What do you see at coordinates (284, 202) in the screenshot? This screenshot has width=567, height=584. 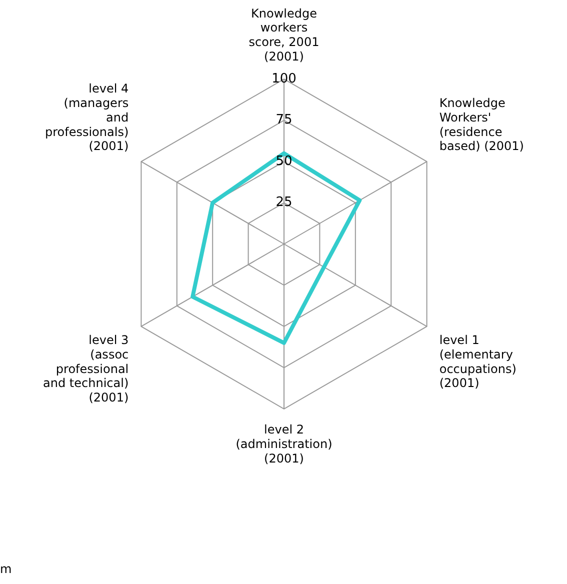 I see `y-tick-label: 25` at bounding box center [284, 202].